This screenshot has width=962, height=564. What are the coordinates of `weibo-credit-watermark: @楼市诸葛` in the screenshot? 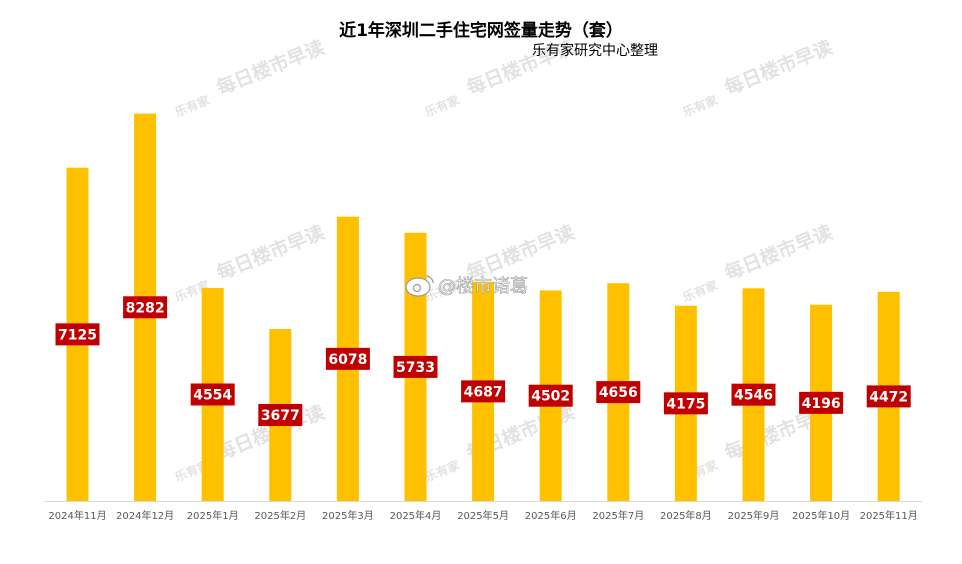 It's located at (466, 286).